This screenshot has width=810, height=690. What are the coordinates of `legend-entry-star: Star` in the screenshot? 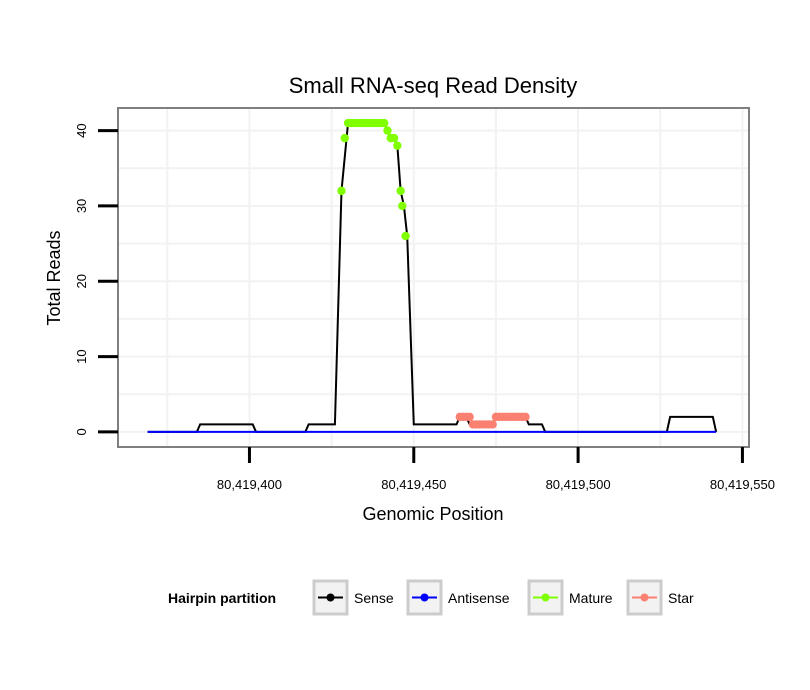 It's located at (660, 597).